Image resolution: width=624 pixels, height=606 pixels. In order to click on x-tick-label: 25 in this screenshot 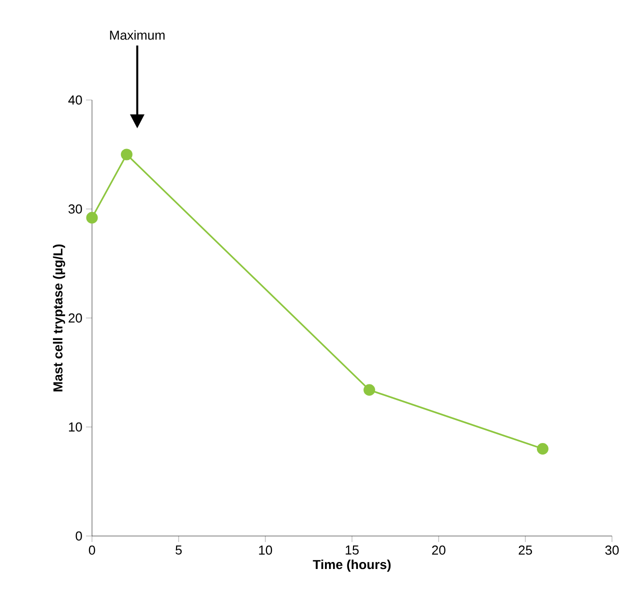, I will do `click(525, 550)`.